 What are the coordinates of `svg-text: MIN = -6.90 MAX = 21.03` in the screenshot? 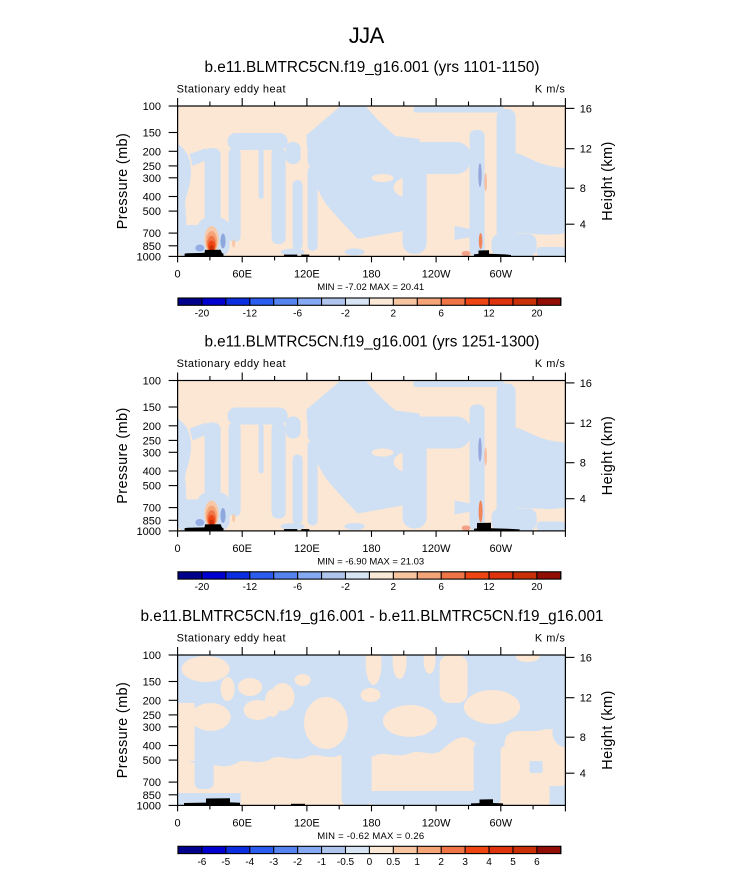 It's located at (370, 561).